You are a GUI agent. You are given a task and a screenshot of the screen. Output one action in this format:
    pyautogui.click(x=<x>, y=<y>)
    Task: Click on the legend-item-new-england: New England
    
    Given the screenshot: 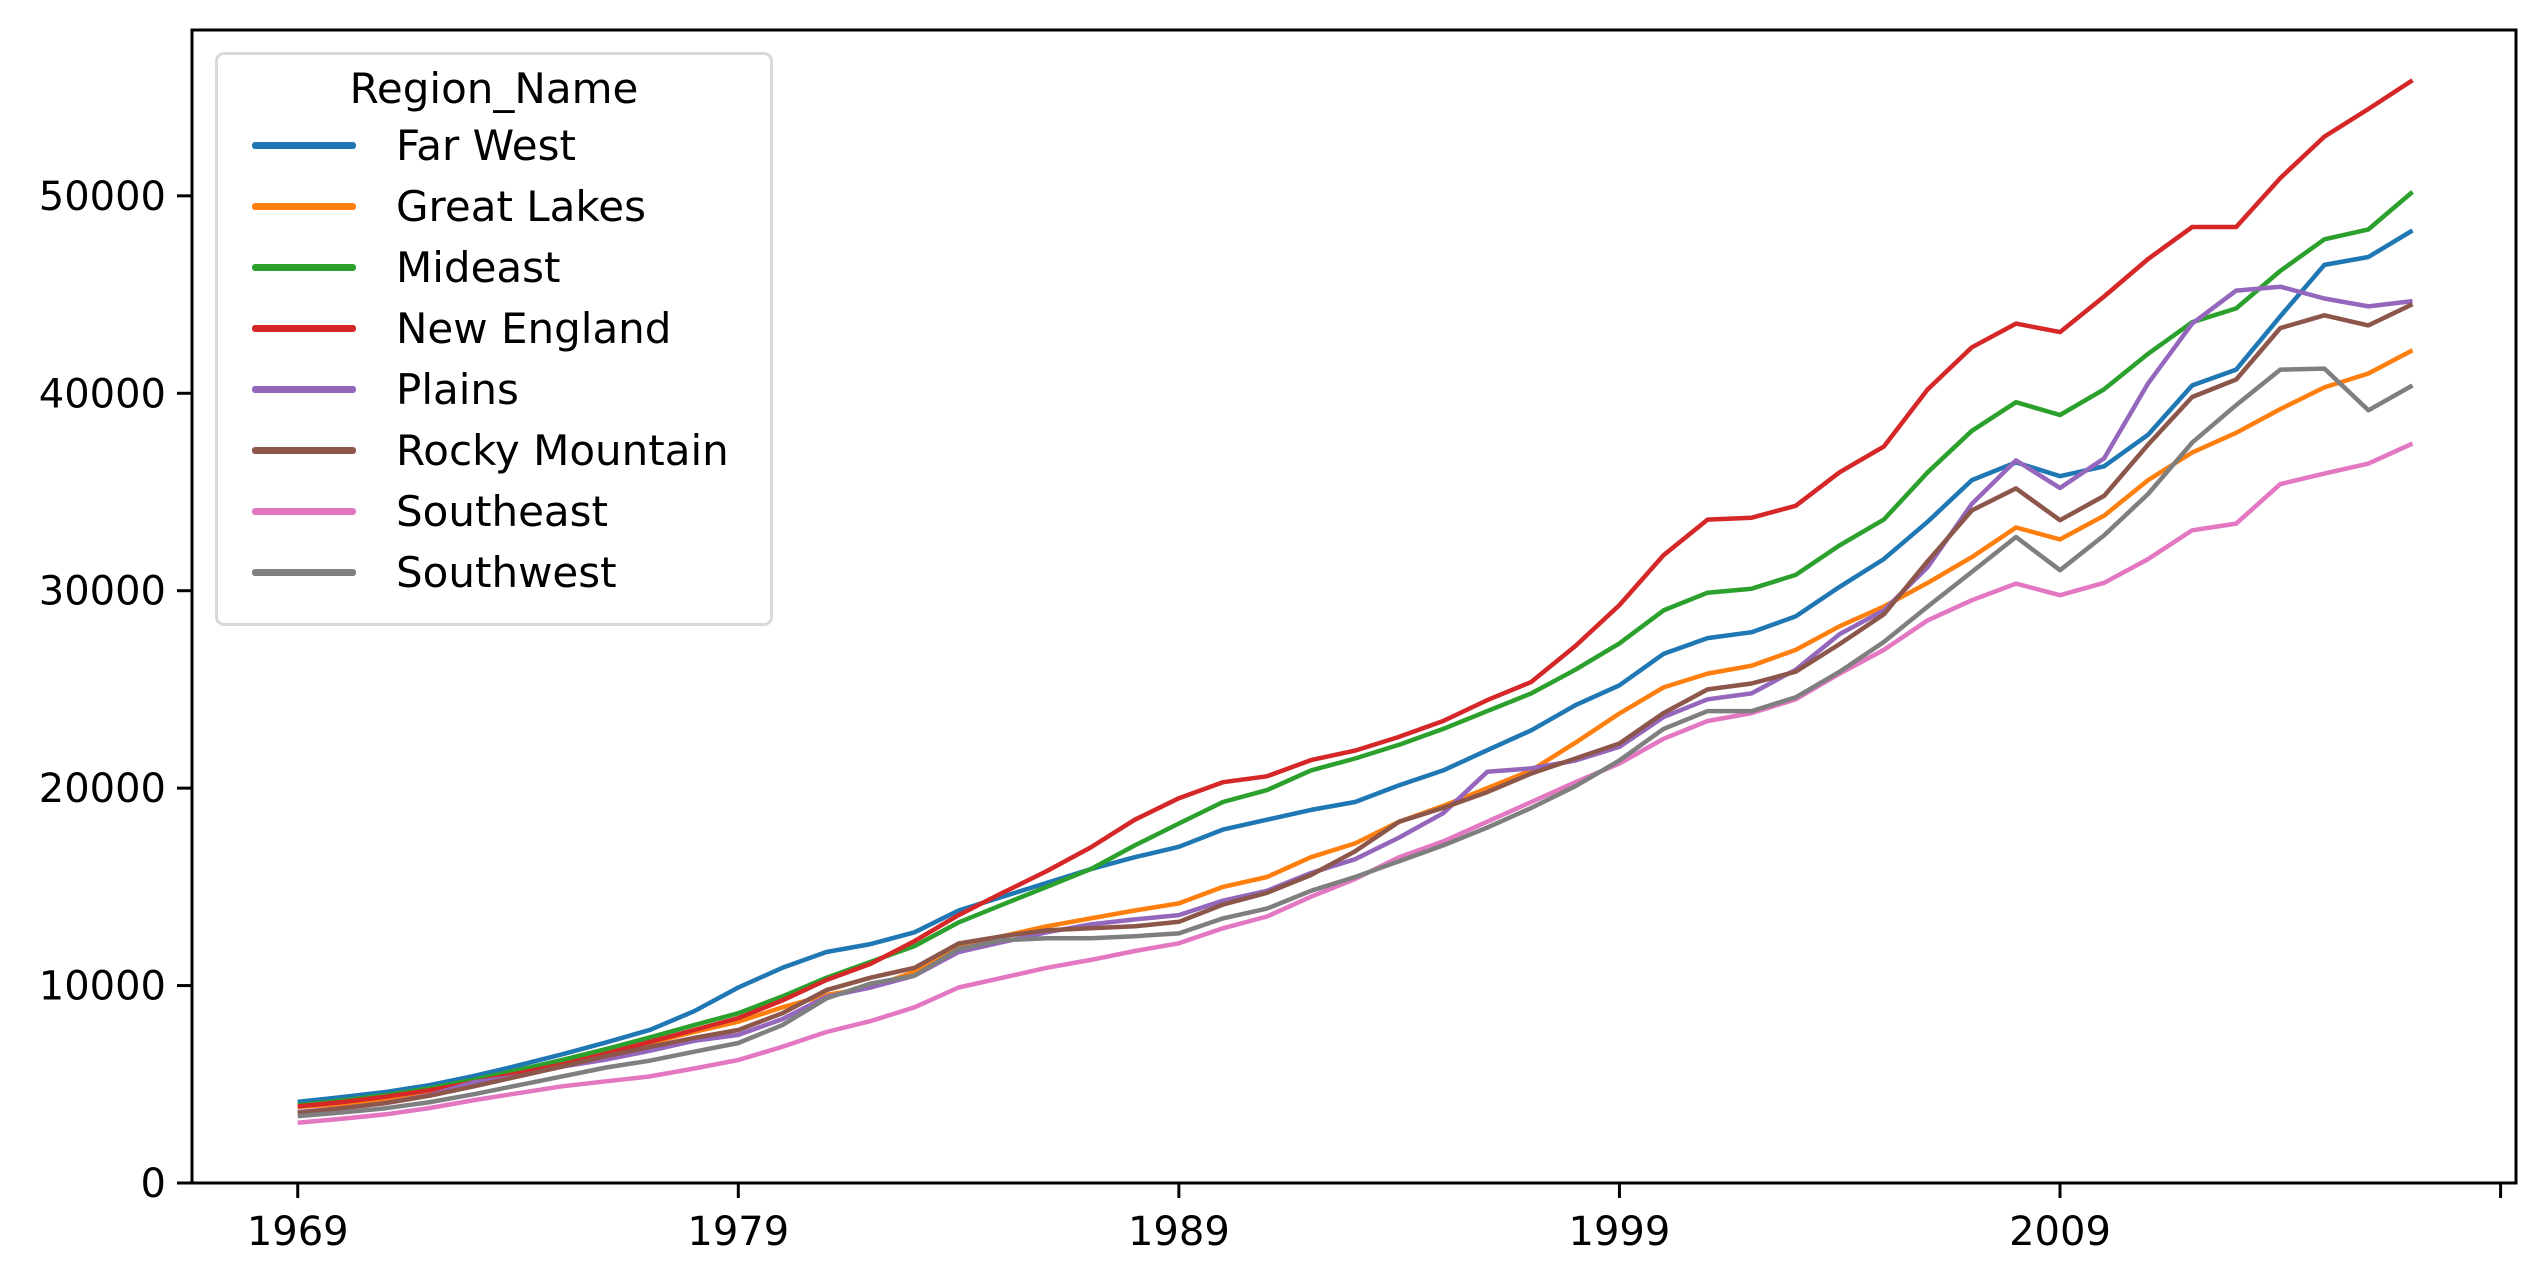 What is the action you would take?
    pyautogui.click(x=494, y=328)
    